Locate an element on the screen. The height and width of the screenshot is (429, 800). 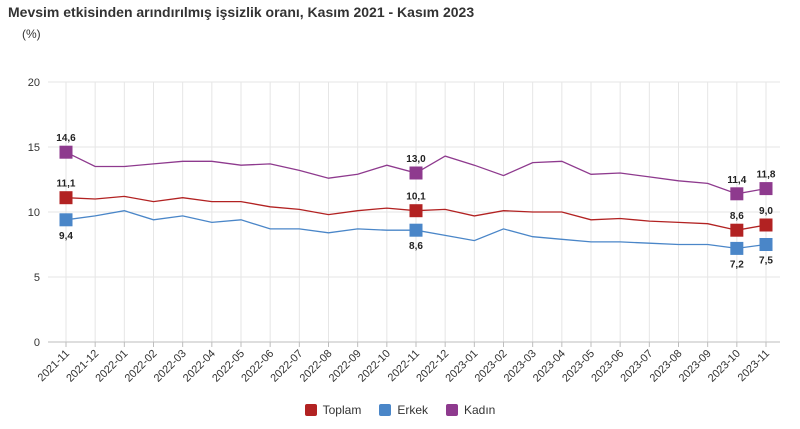
legend-item-erkek: Erkek is located at coordinates (403, 410).